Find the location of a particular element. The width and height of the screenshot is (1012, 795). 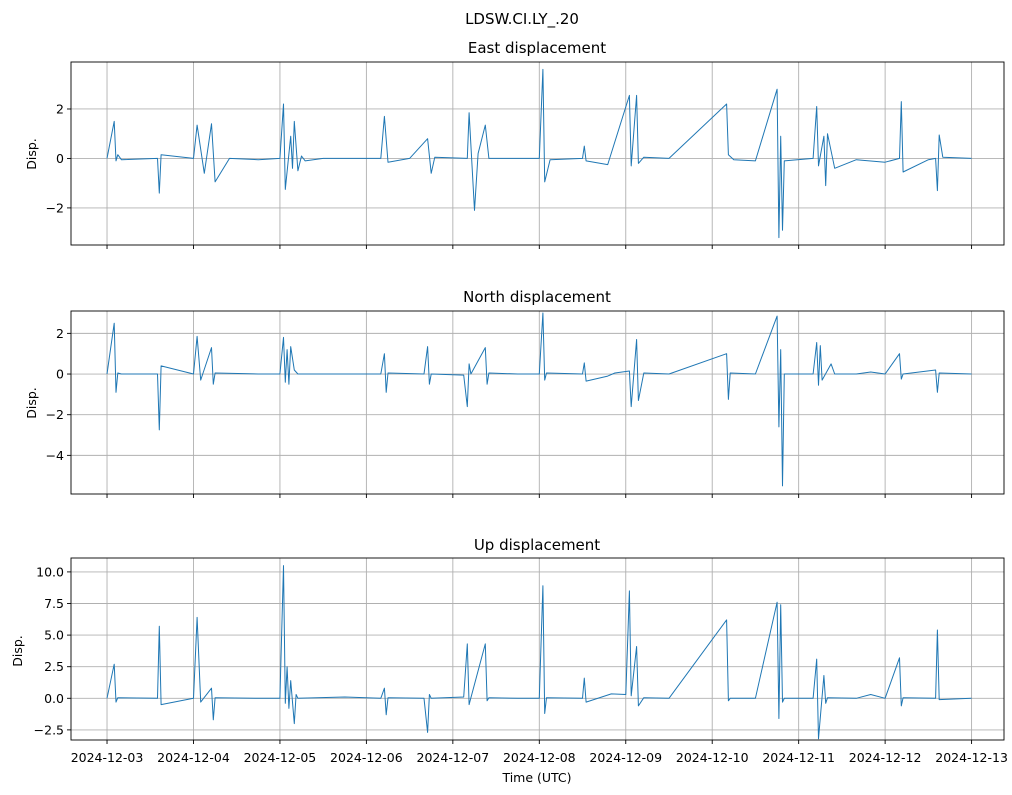

panel-up-ylabel: Disp. is located at coordinates (17, 651).